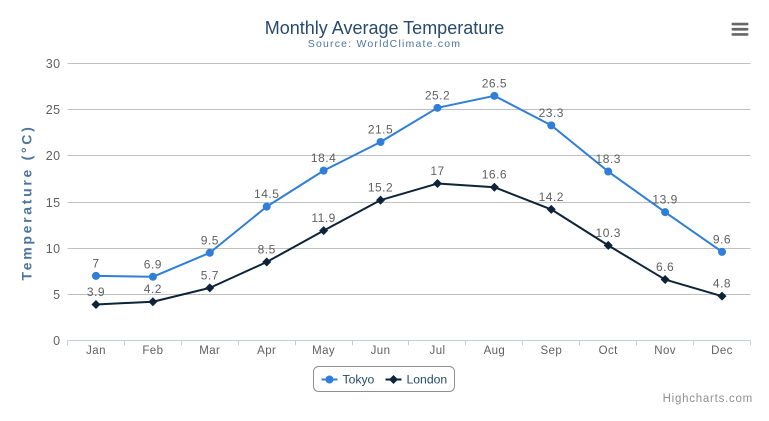  What do you see at coordinates (27, 203) in the screenshot?
I see `svg-text: Temperature (°C)` at bounding box center [27, 203].